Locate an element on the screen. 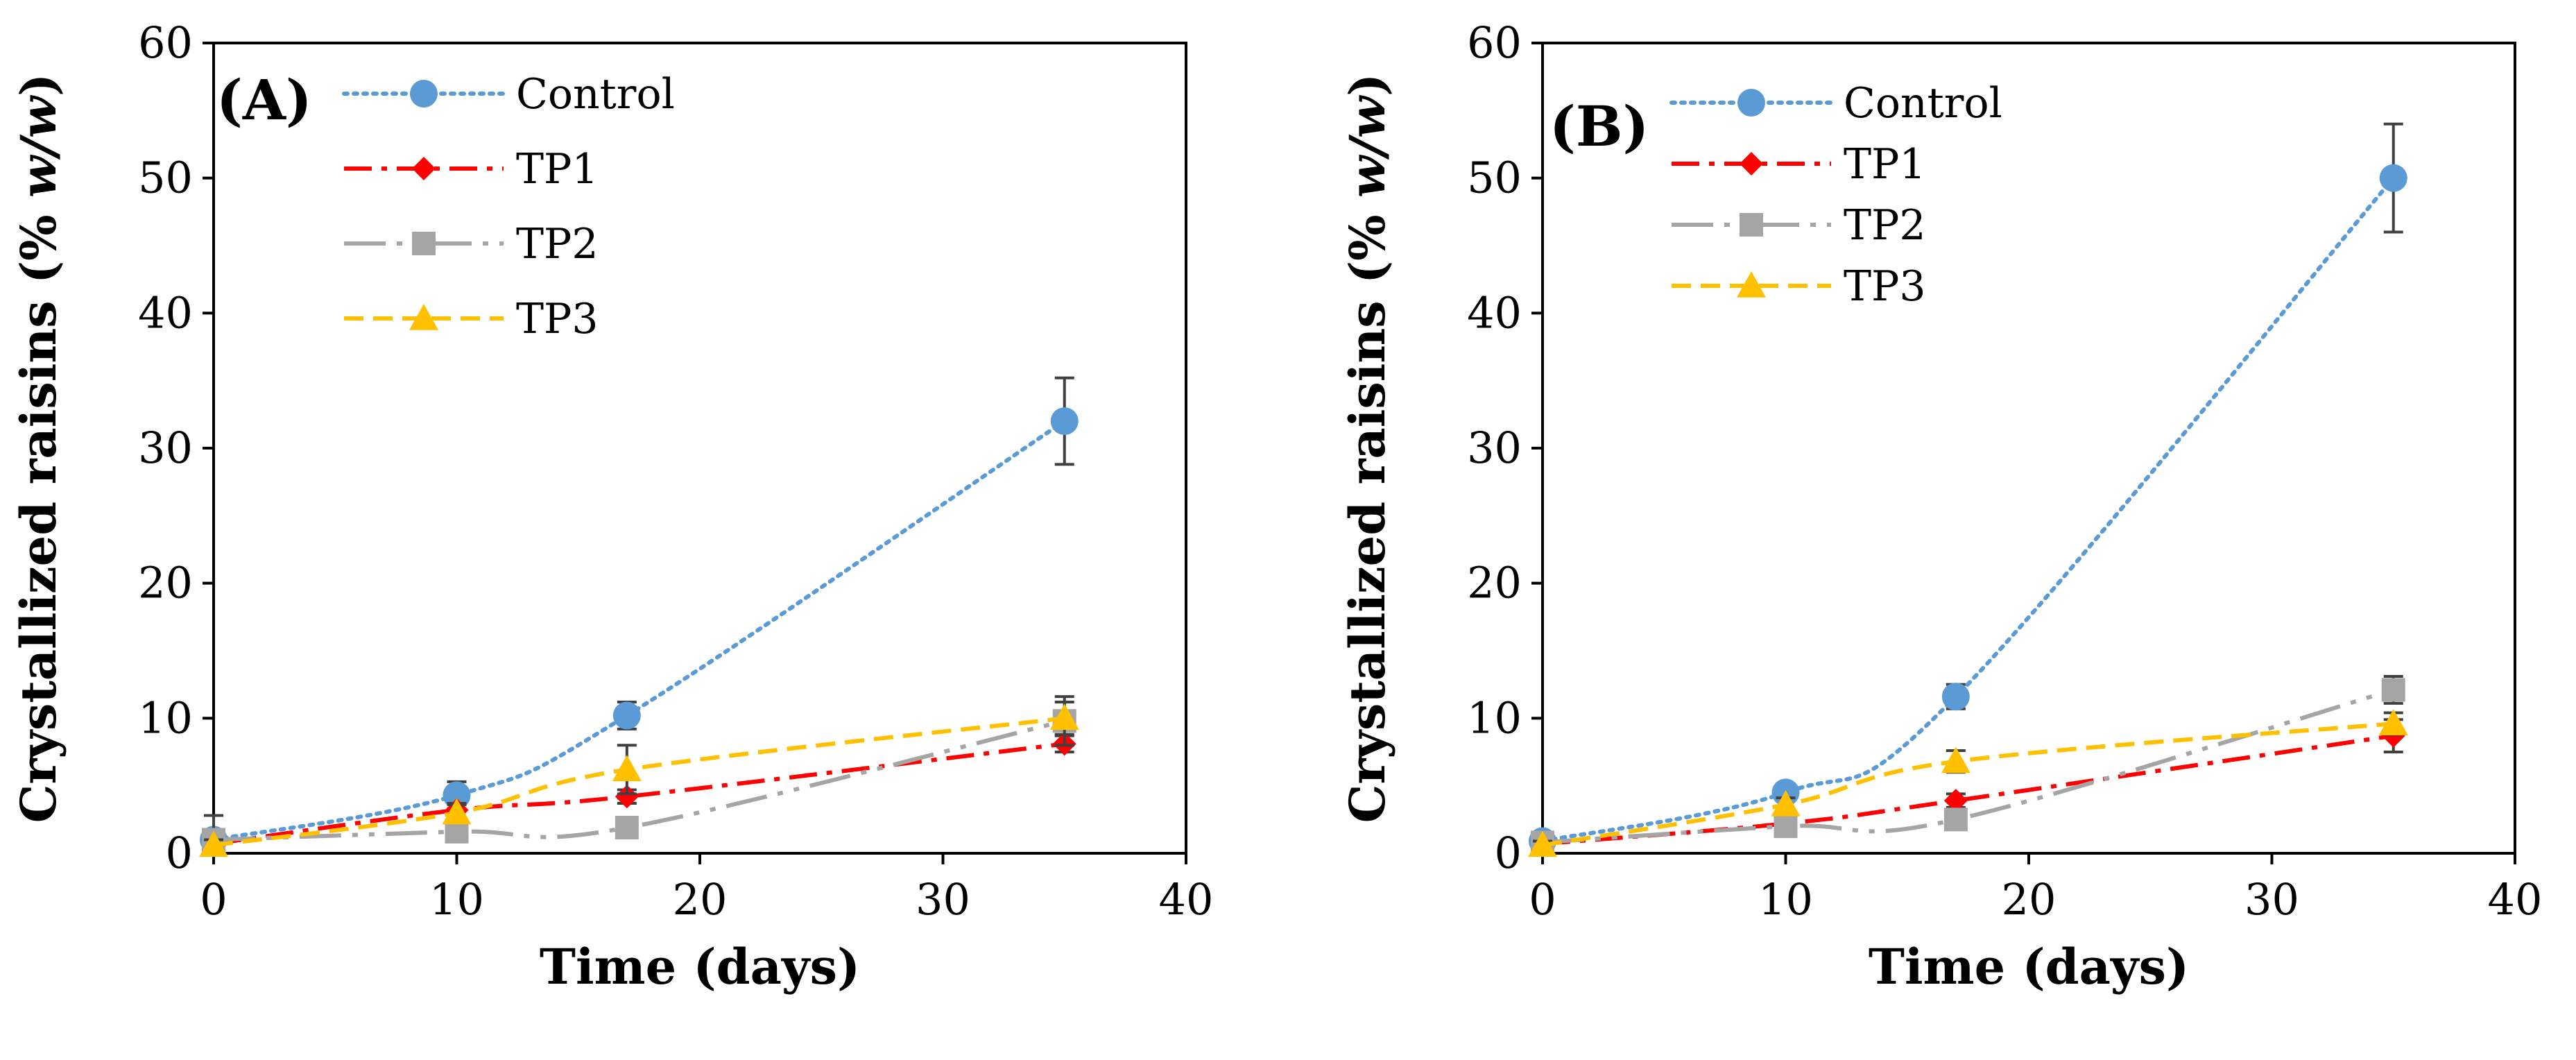 The width and height of the screenshot is (2576, 1060). panel-a-y-tick-label: 60 is located at coordinates (165, 42).